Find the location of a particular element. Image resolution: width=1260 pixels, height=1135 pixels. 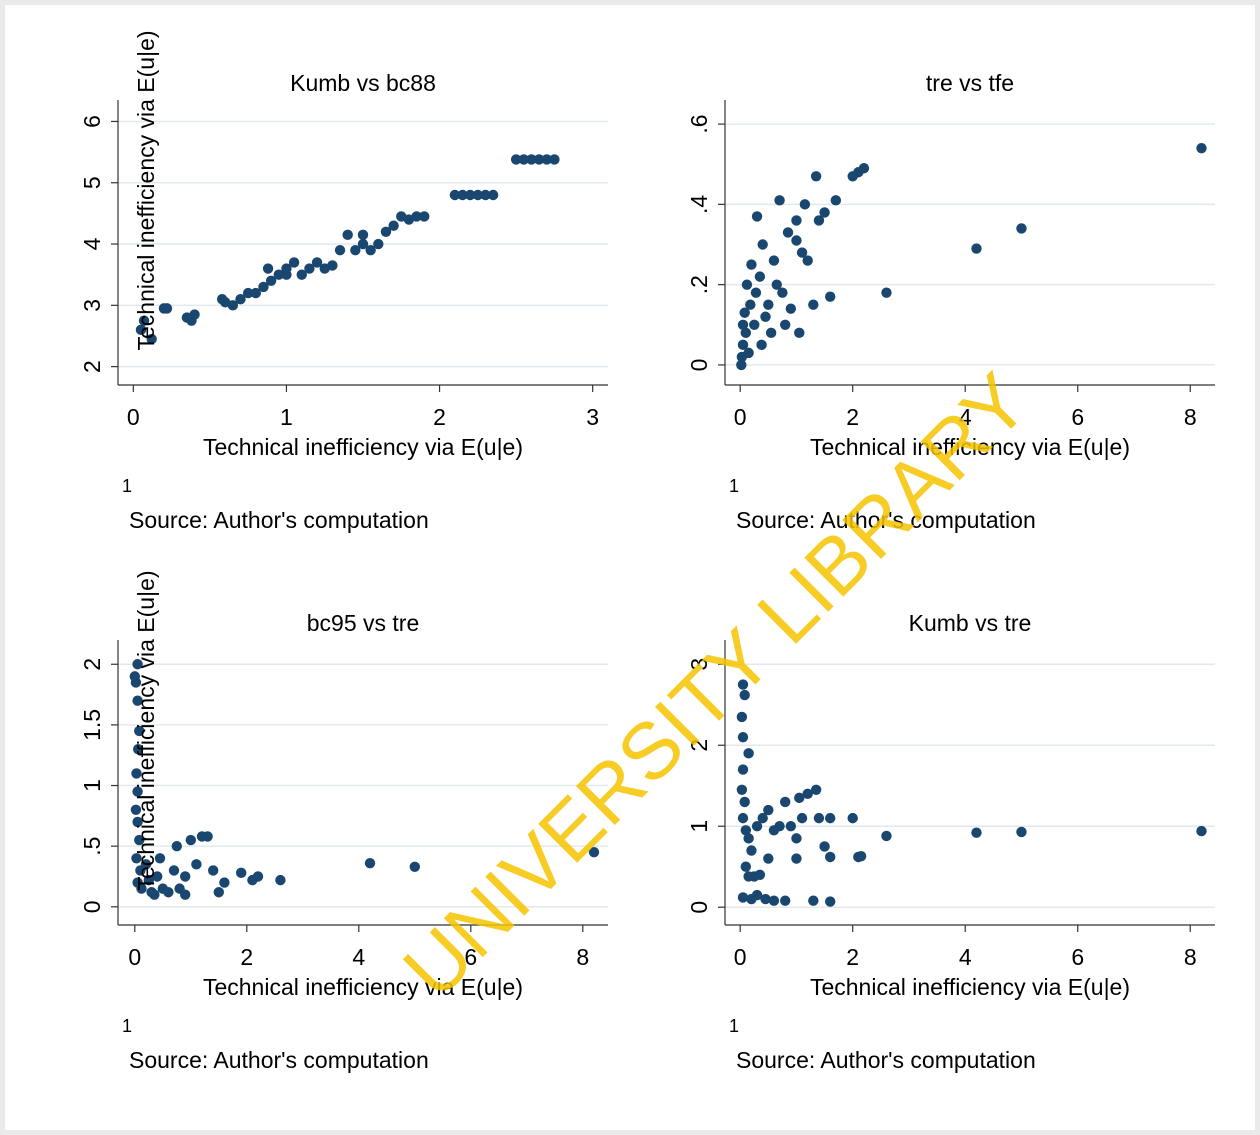

y-tick-label: 3 is located at coordinates (699, 664).